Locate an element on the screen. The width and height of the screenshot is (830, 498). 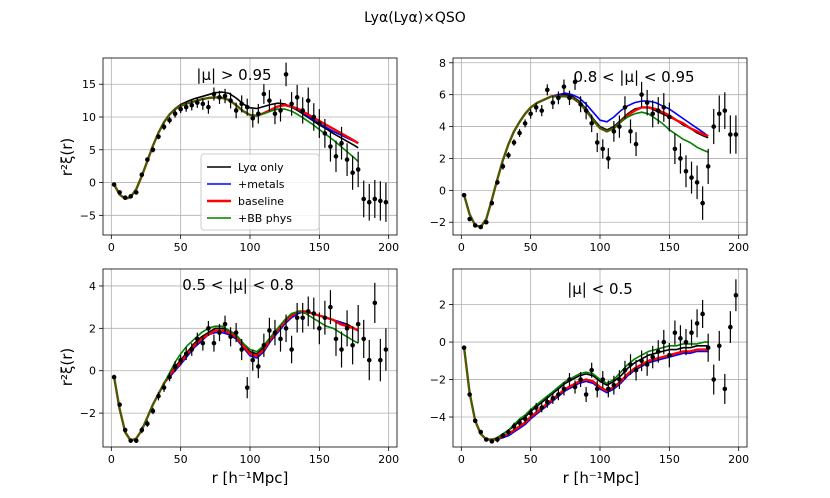
y-tick-label--4: −4 is located at coordinates (438, 417).